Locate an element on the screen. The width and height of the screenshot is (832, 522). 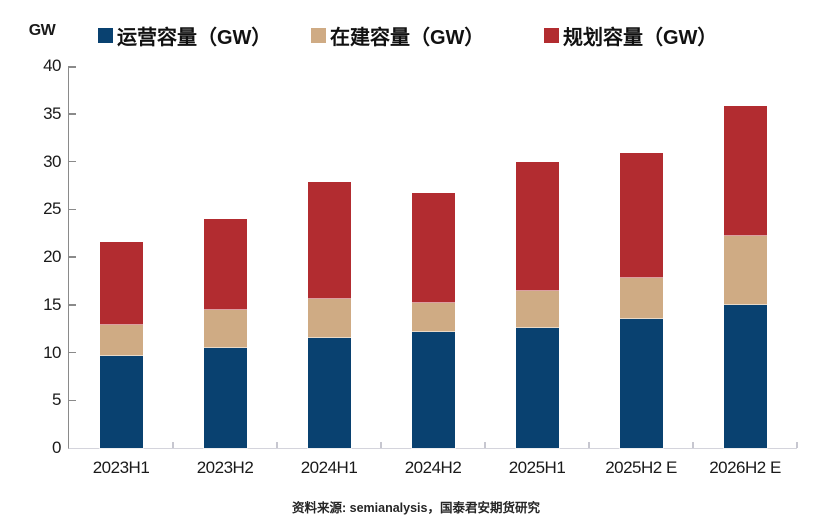
y-tick-label: 35 is located at coordinates (52, 113).